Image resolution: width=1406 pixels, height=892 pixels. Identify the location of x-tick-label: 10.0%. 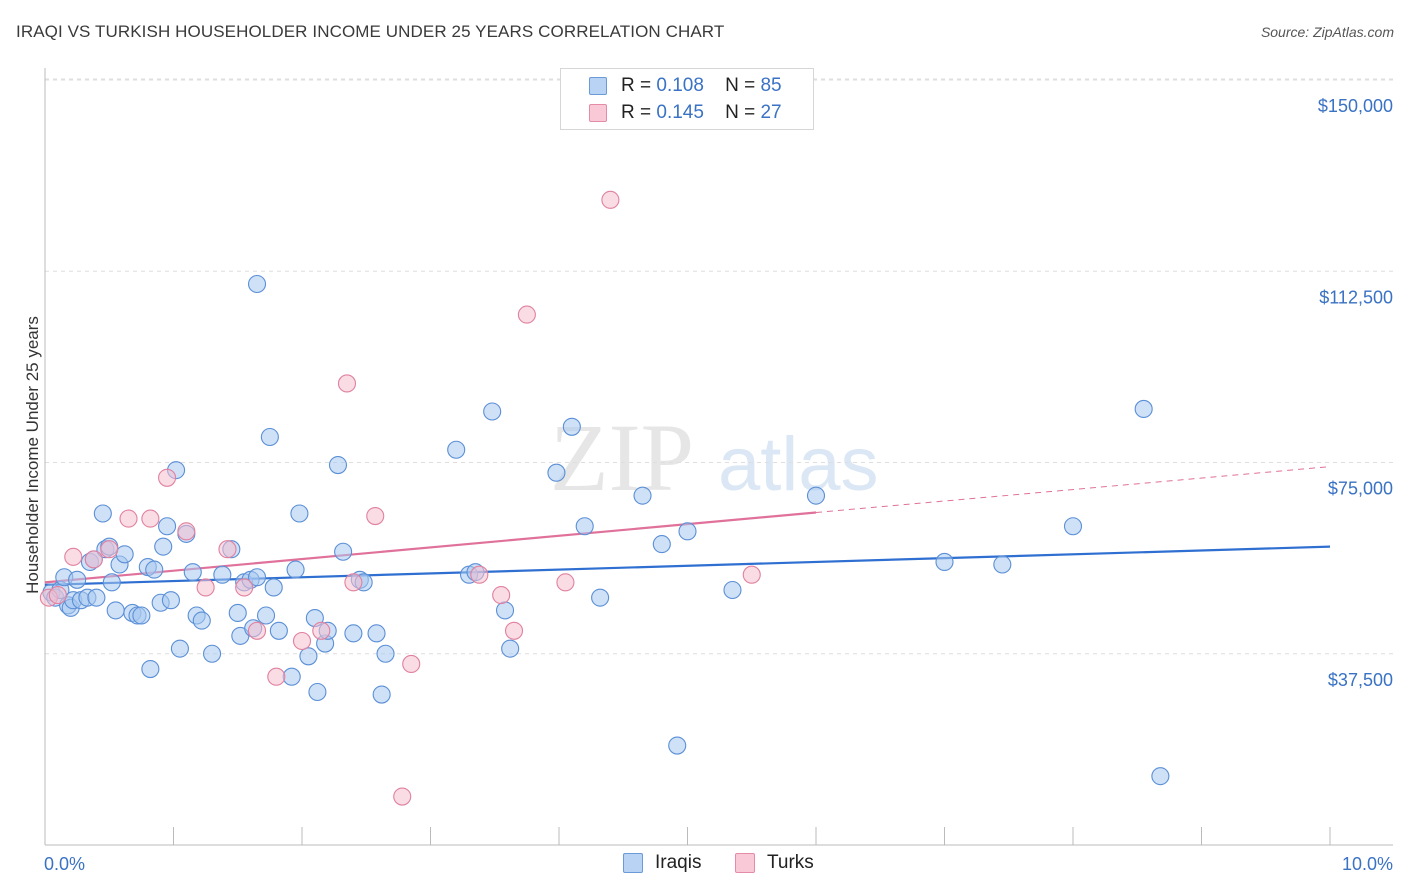
(1367, 864).